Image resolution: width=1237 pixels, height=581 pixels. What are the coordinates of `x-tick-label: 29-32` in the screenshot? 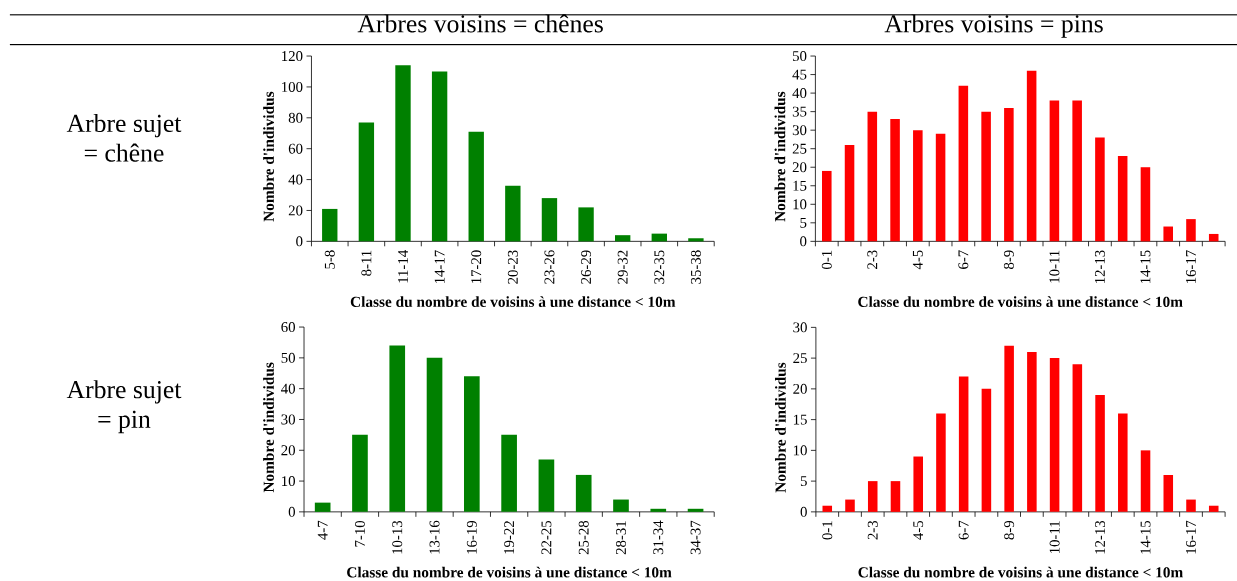 It's located at (622, 267).